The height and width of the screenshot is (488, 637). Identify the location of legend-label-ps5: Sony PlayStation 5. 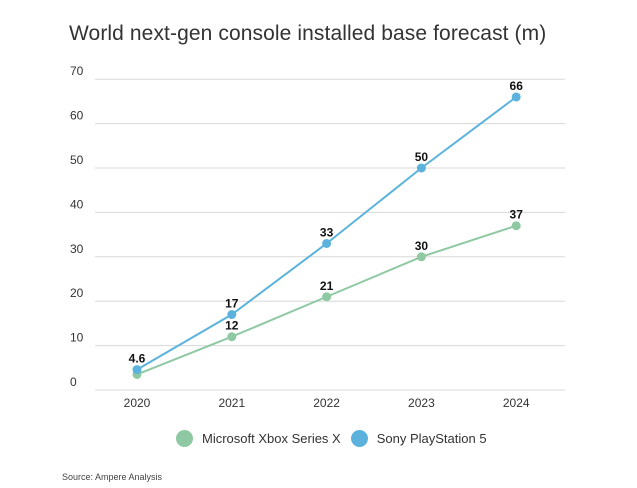
(431, 438).